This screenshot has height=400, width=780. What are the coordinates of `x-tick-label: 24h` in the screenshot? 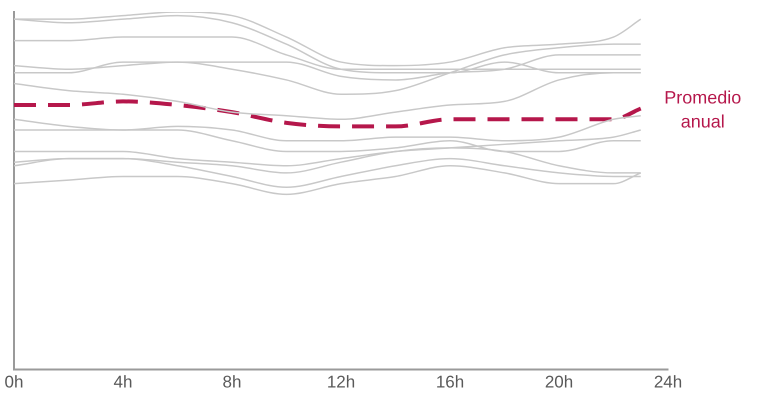 It's located at (668, 382).